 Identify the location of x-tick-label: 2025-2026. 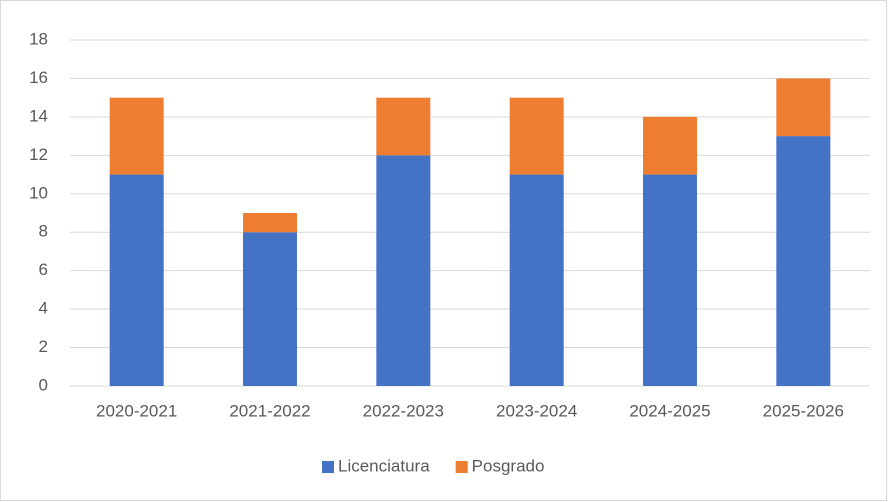
(803, 410).